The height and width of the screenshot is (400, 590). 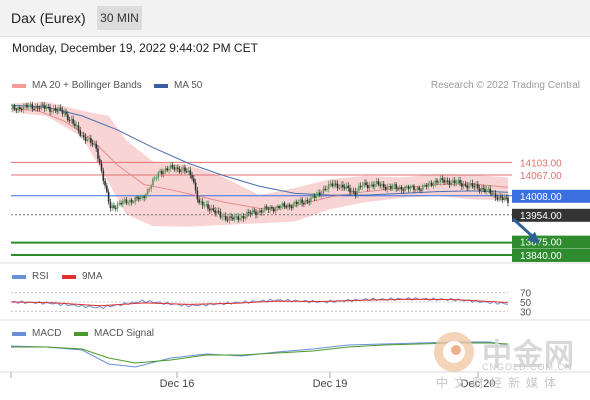 What do you see at coordinates (541, 256) in the screenshot?
I see `level-label-5: 13840.00` at bounding box center [541, 256].